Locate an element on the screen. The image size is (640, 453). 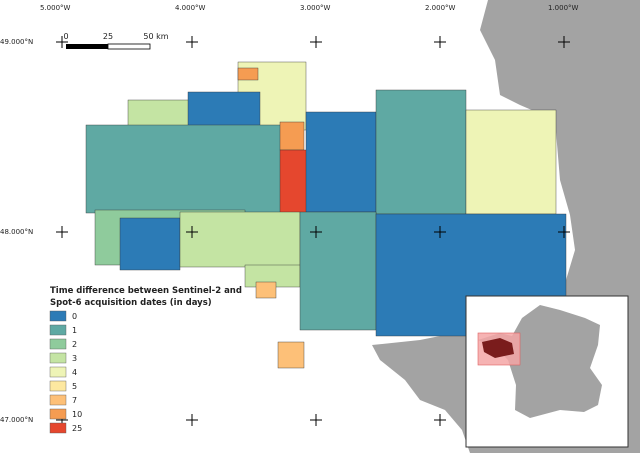
lon-label: 2.000°W is located at coordinates (440, 8).